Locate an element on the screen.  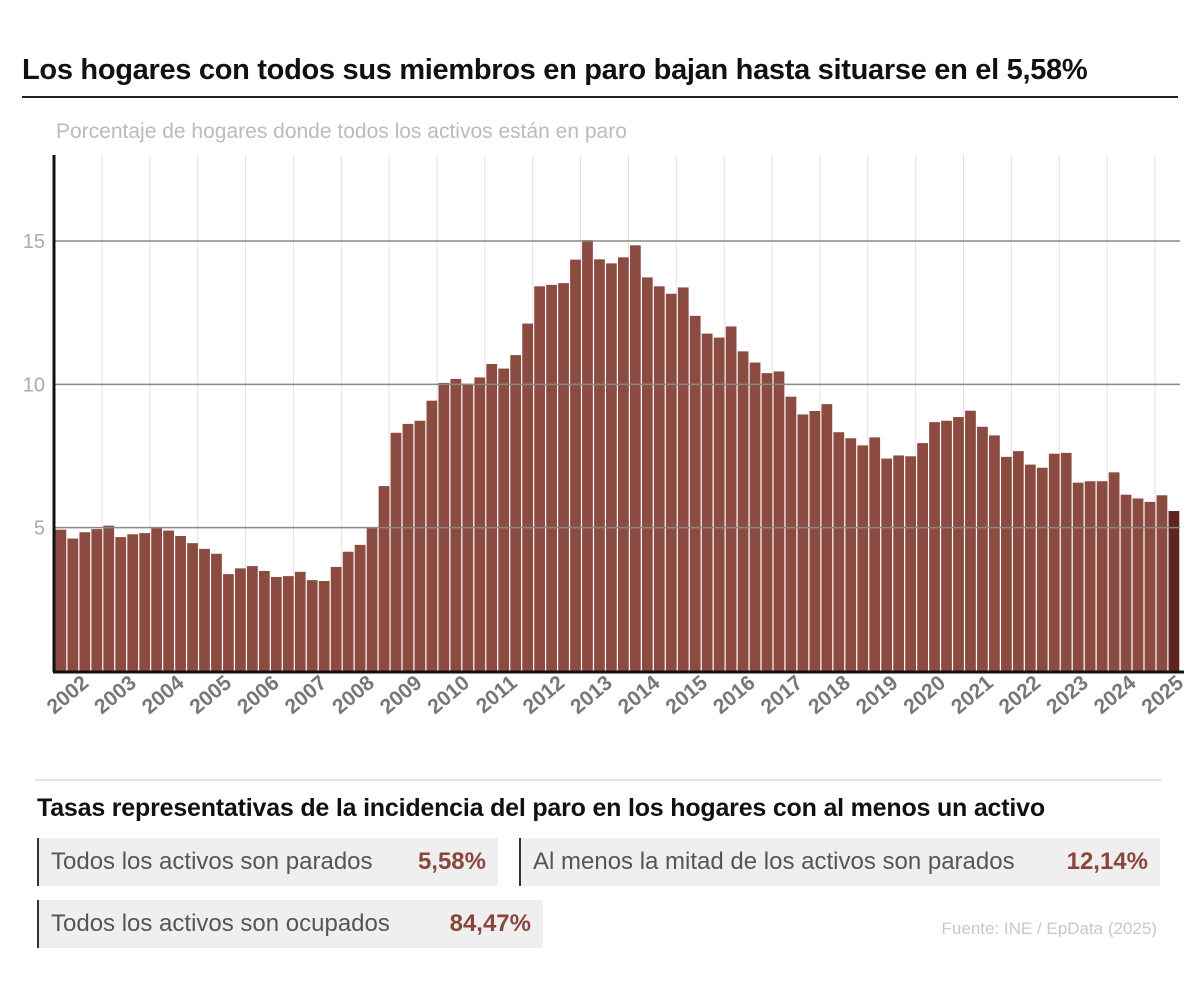
x-tick-label: 2016 is located at coordinates (734, 695).